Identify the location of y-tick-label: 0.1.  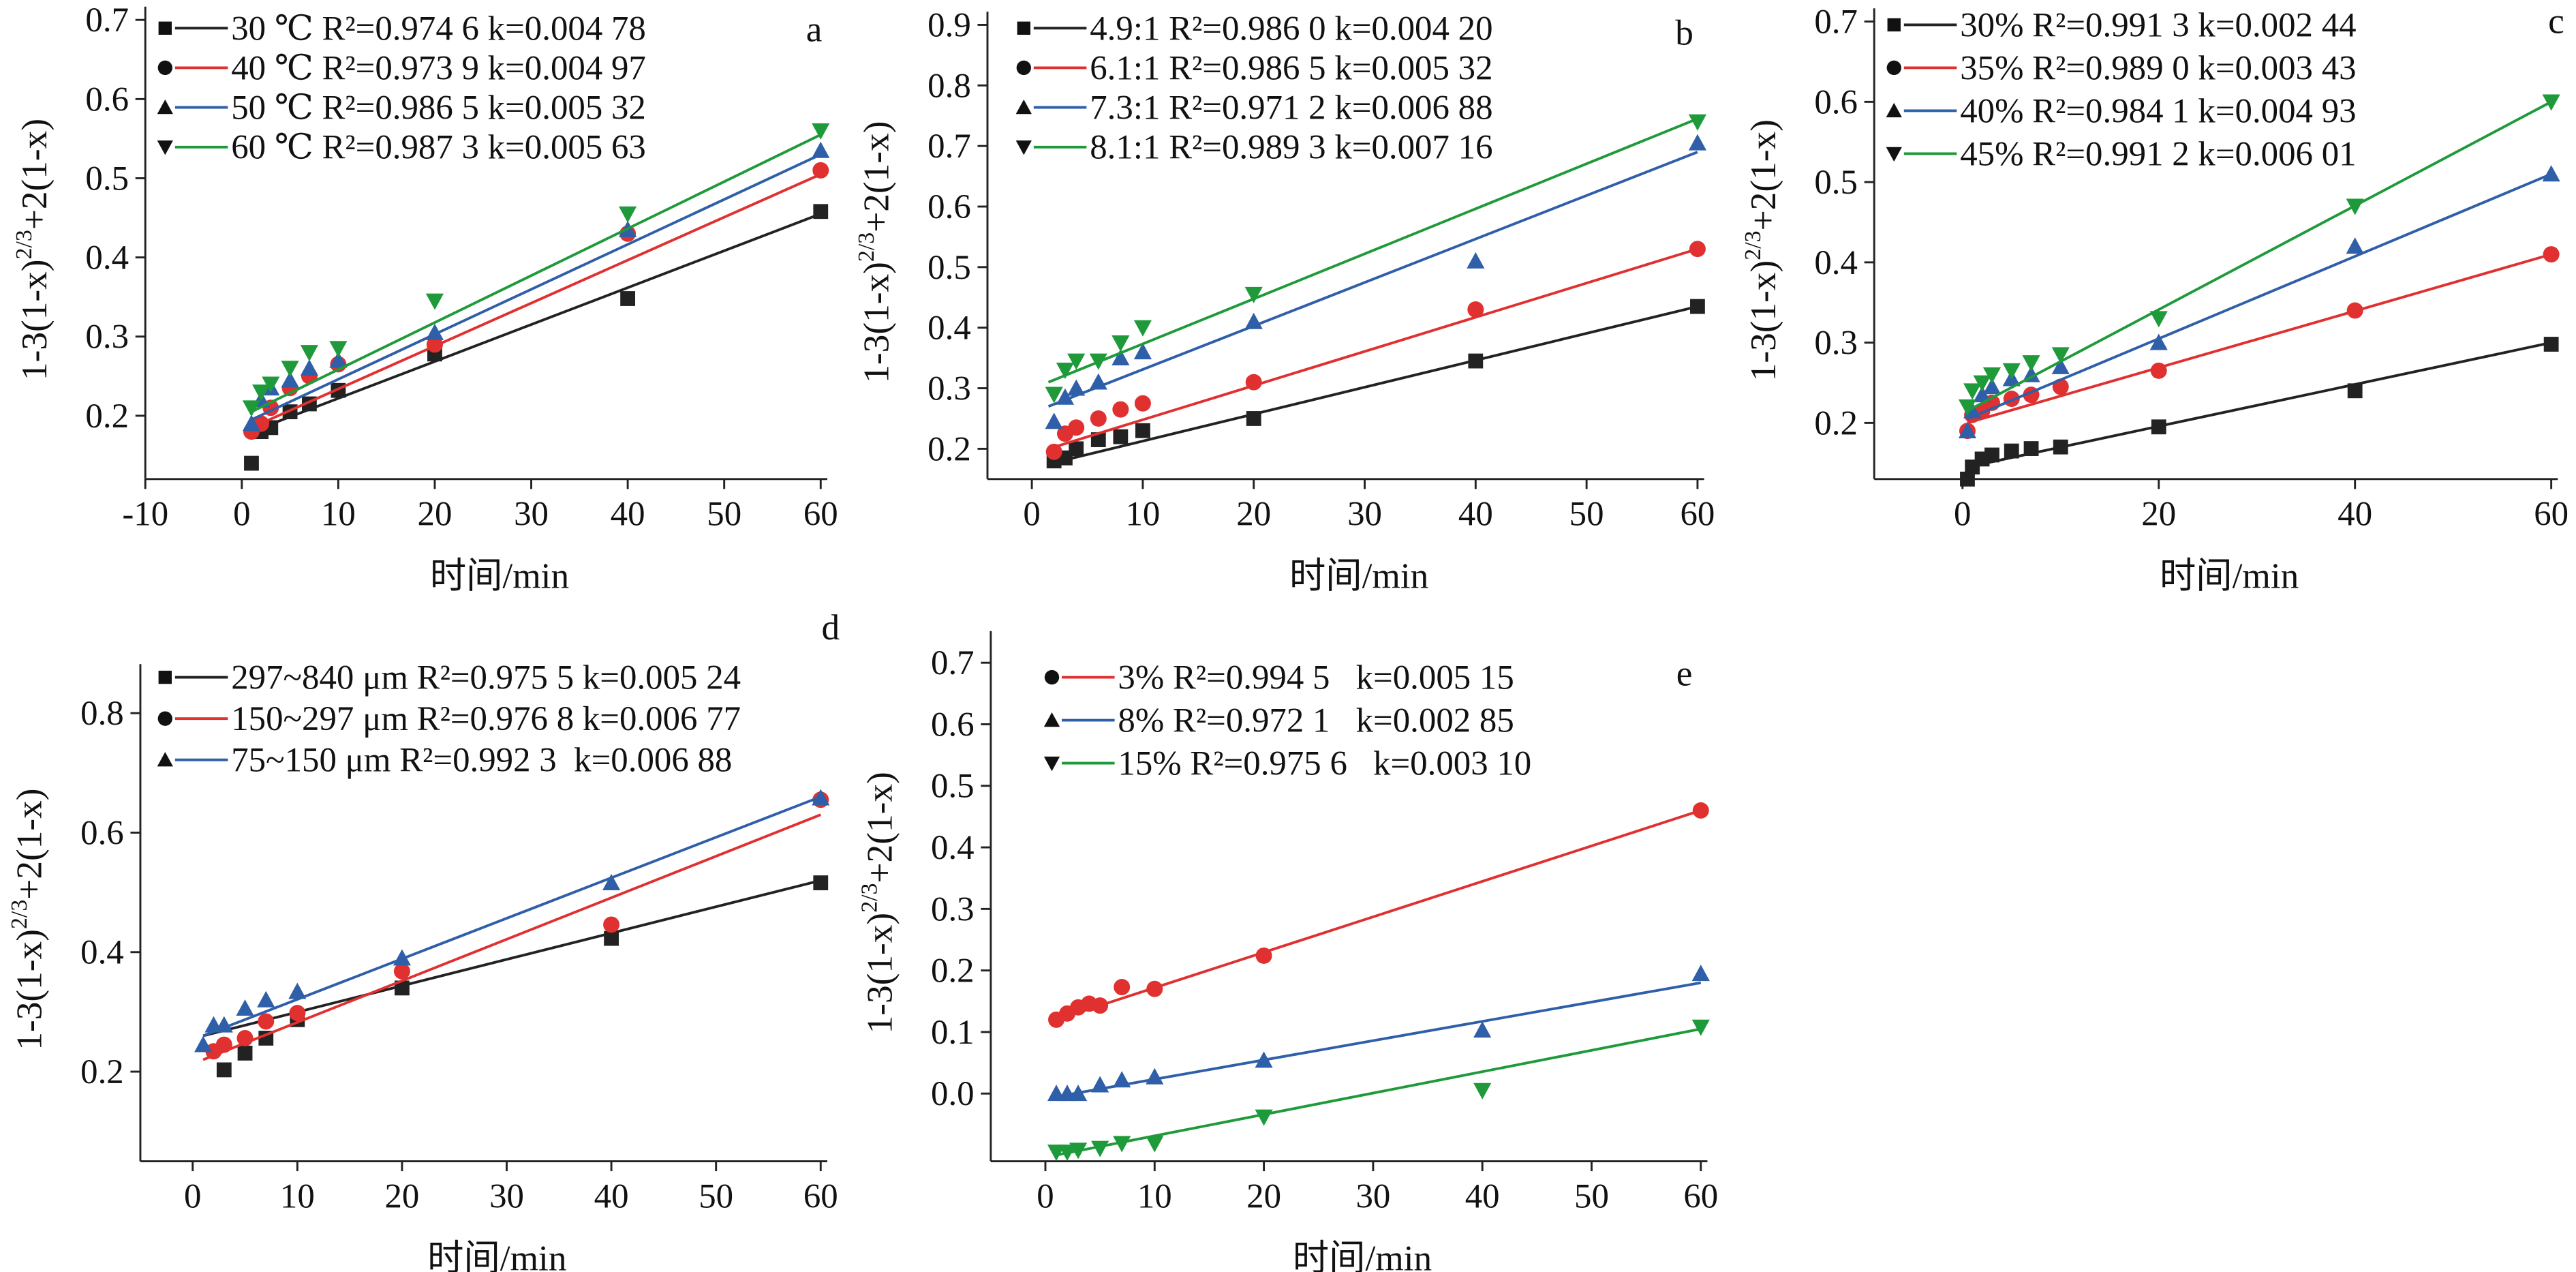
(953, 1033).